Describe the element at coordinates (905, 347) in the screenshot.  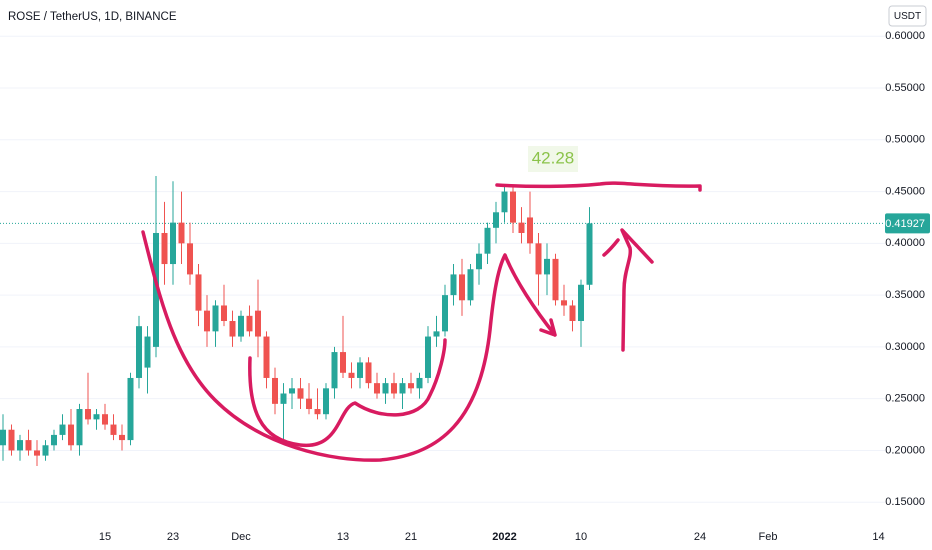
I see `y-tick-label: 0.30000` at that location.